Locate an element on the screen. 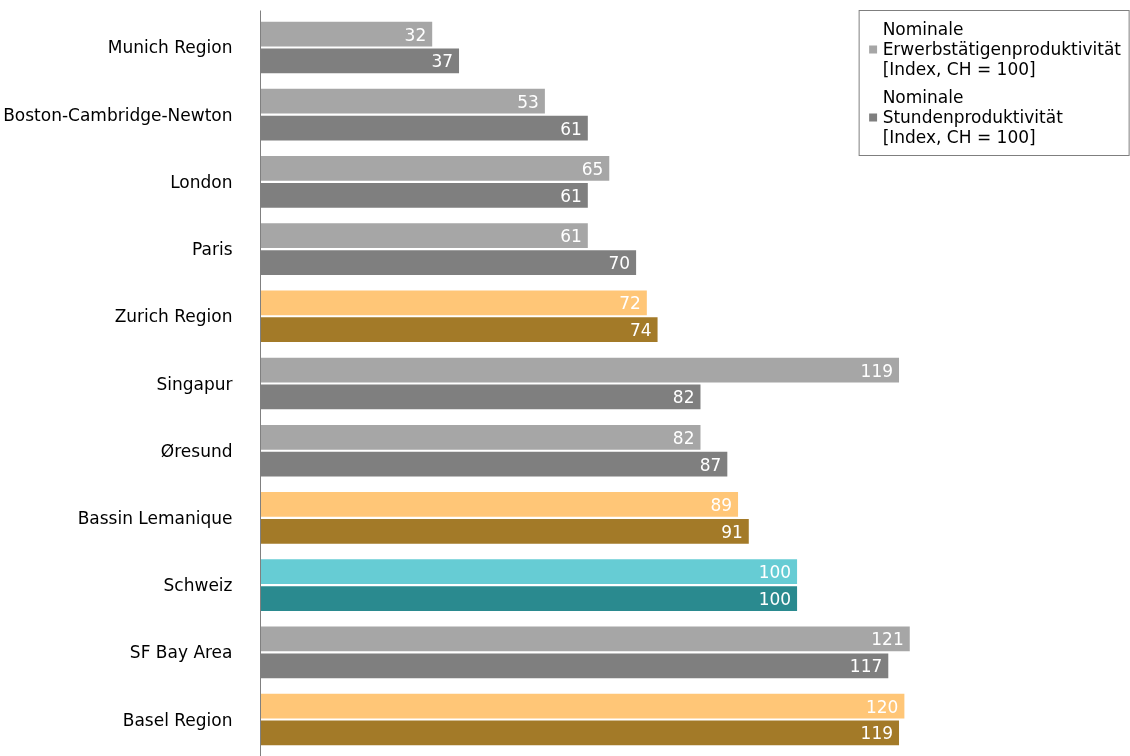 The height and width of the screenshot is (756, 1130). y-tick-label: Schweiz is located at coordinates (198, 585).